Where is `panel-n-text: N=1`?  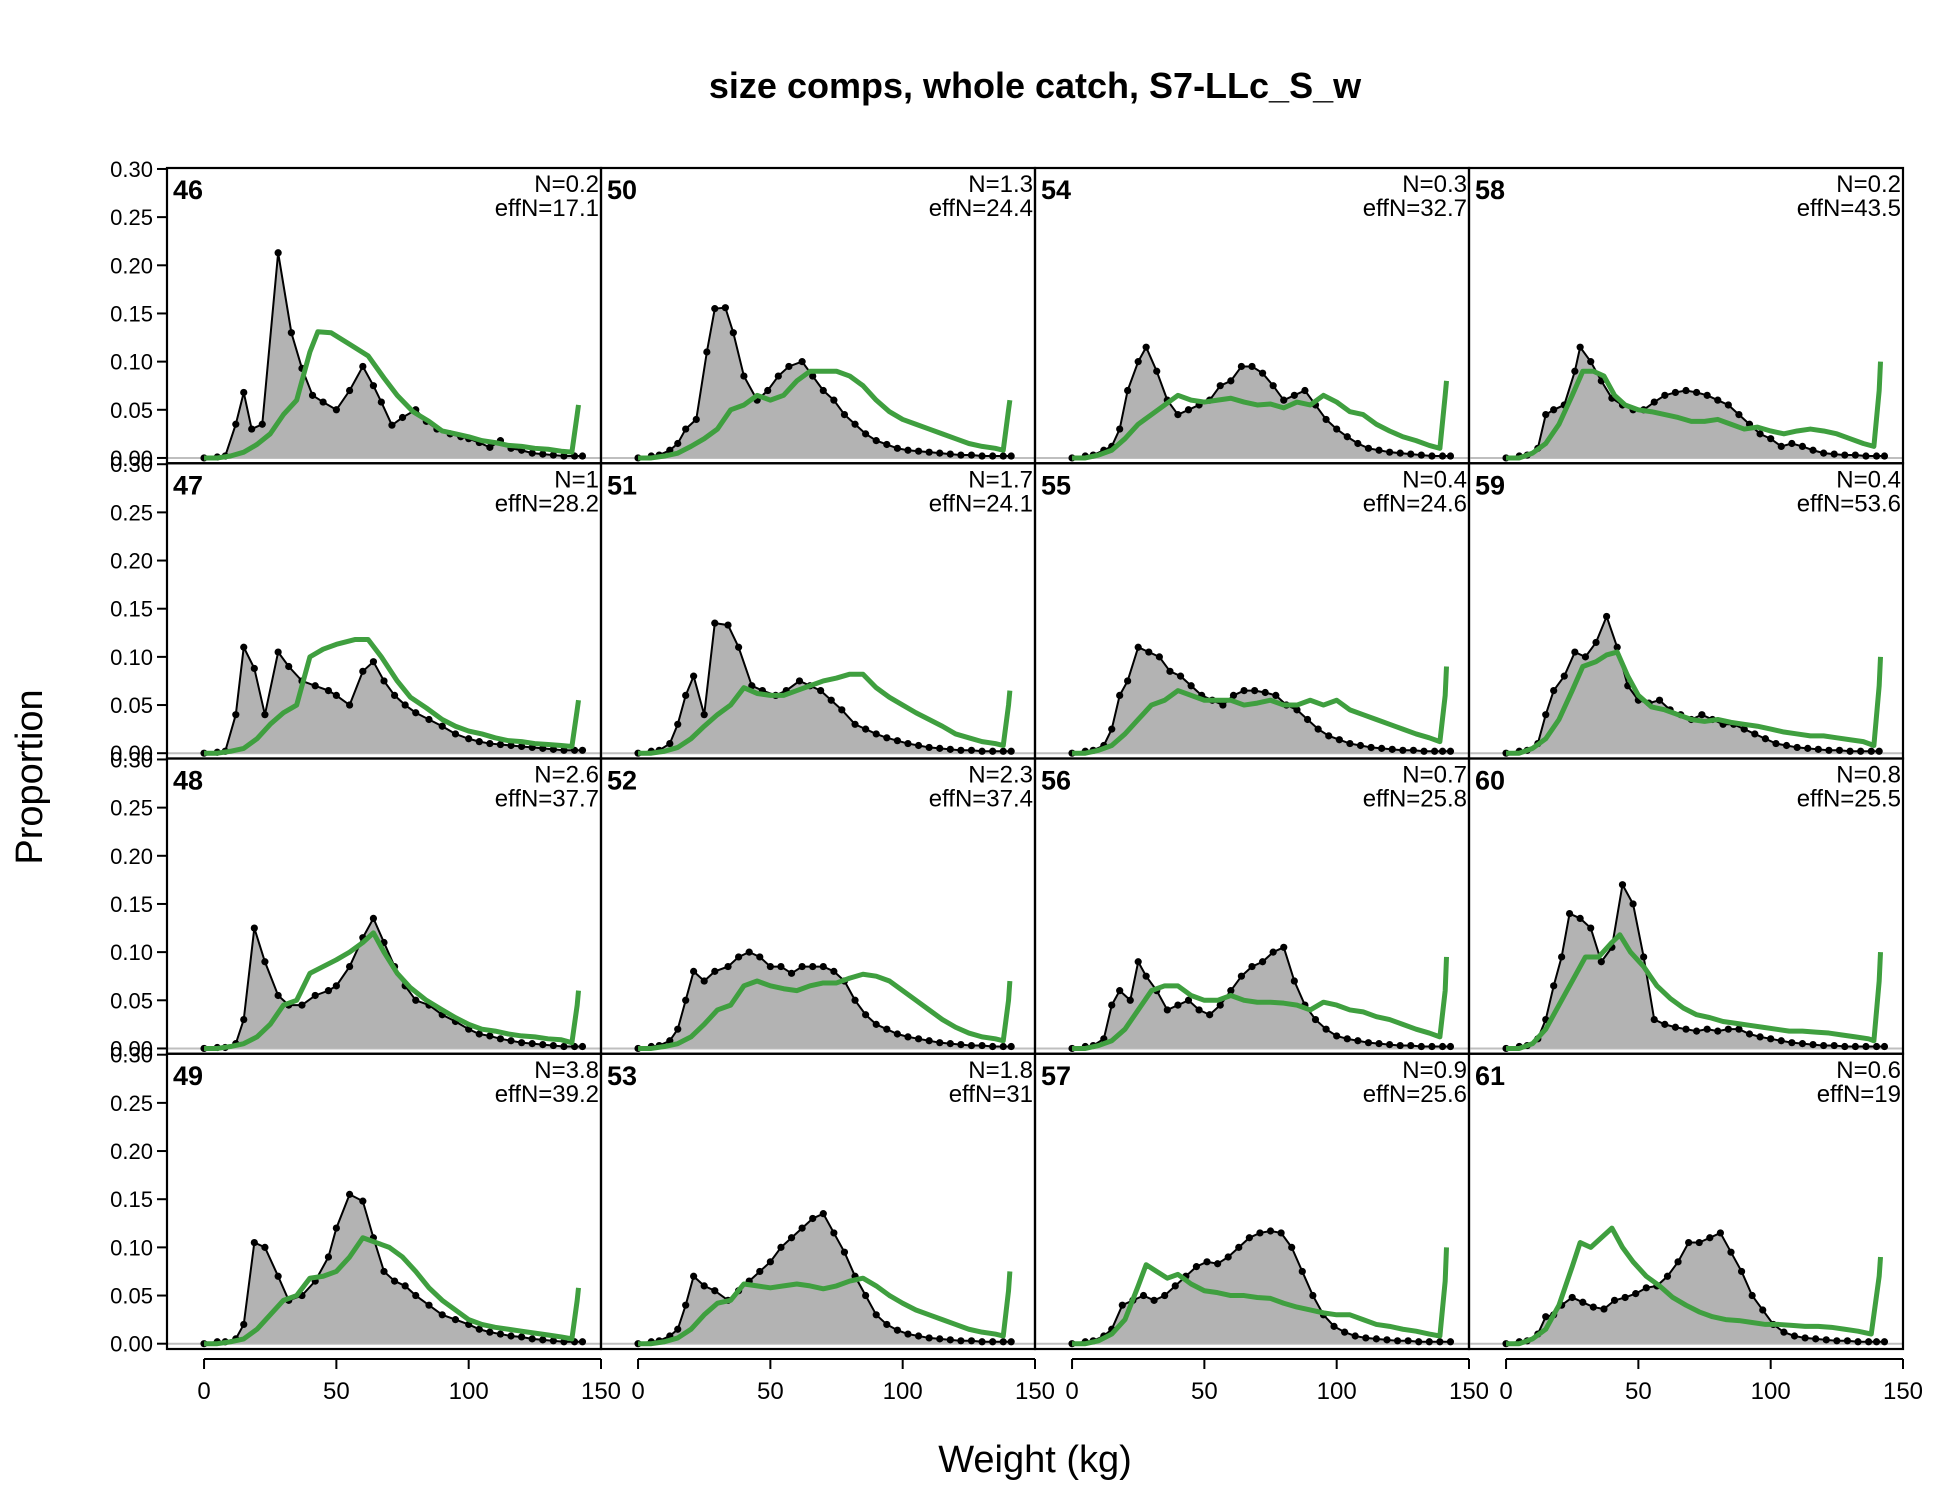
panel-n-text: N=1 is located at coordinates (576, 479).